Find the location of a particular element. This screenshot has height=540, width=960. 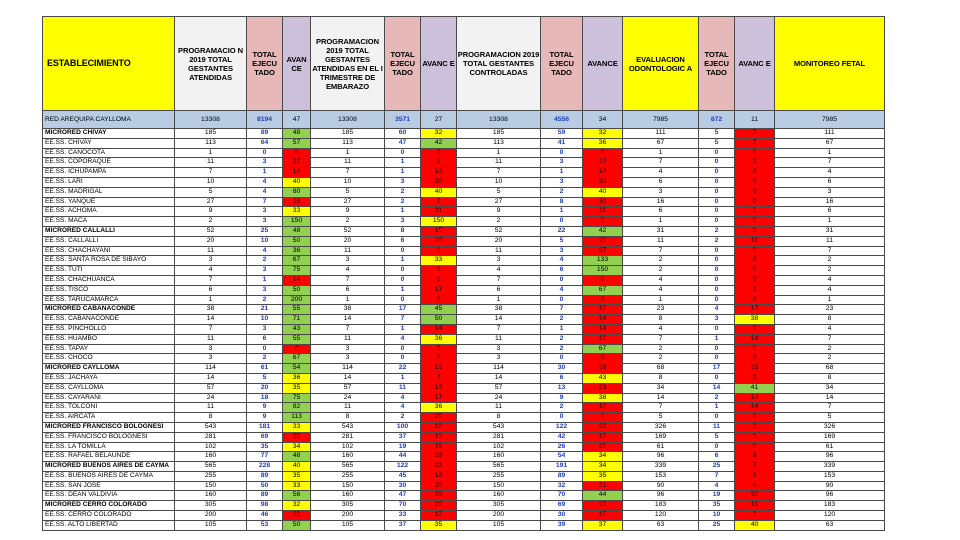

avance-cell: 44 is located at coordinates (602, 496).